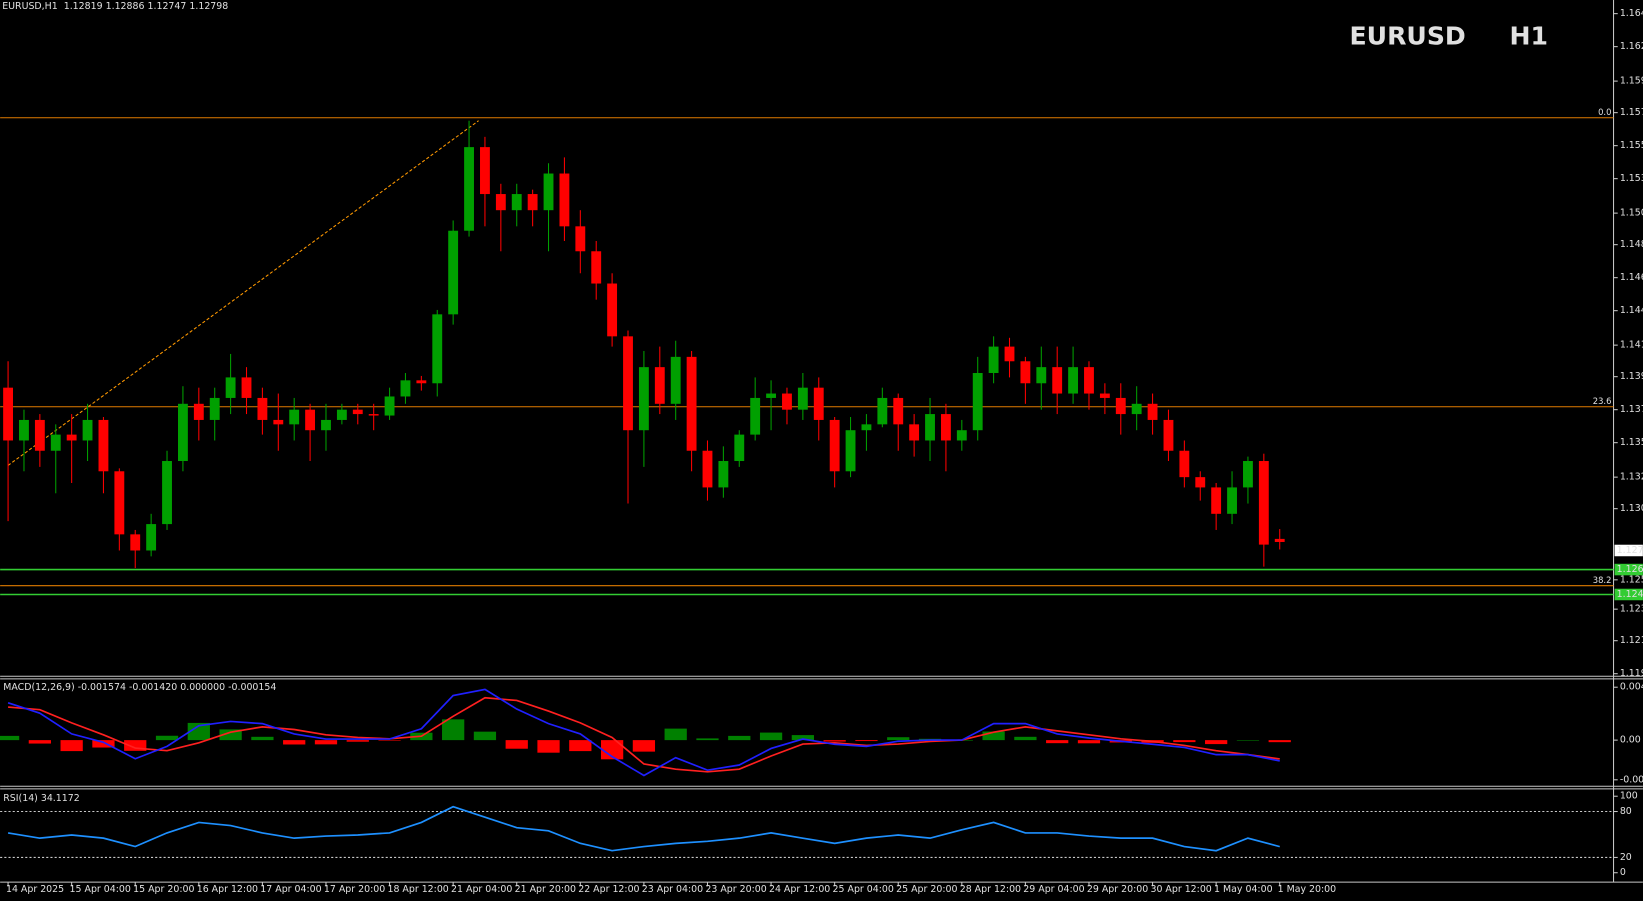  What do you see at coordinates (1631, 81) in the screenshot?
I see `y-tick-label: 1.159` at bounding box center [1631, 81].